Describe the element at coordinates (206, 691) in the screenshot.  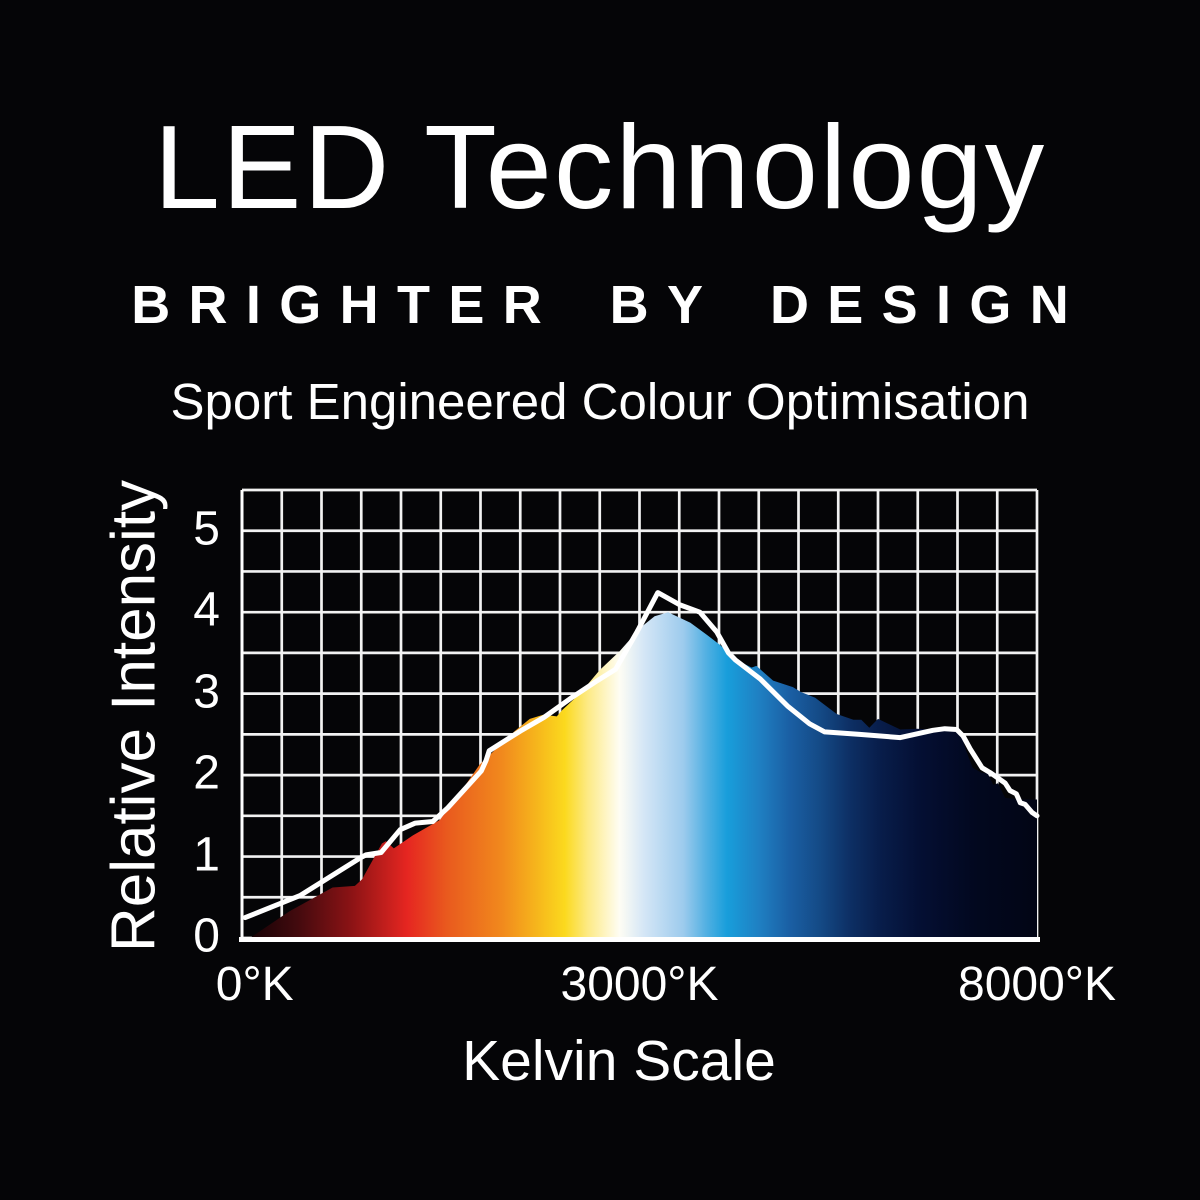
I see `y-tick-label: 3` at that location.